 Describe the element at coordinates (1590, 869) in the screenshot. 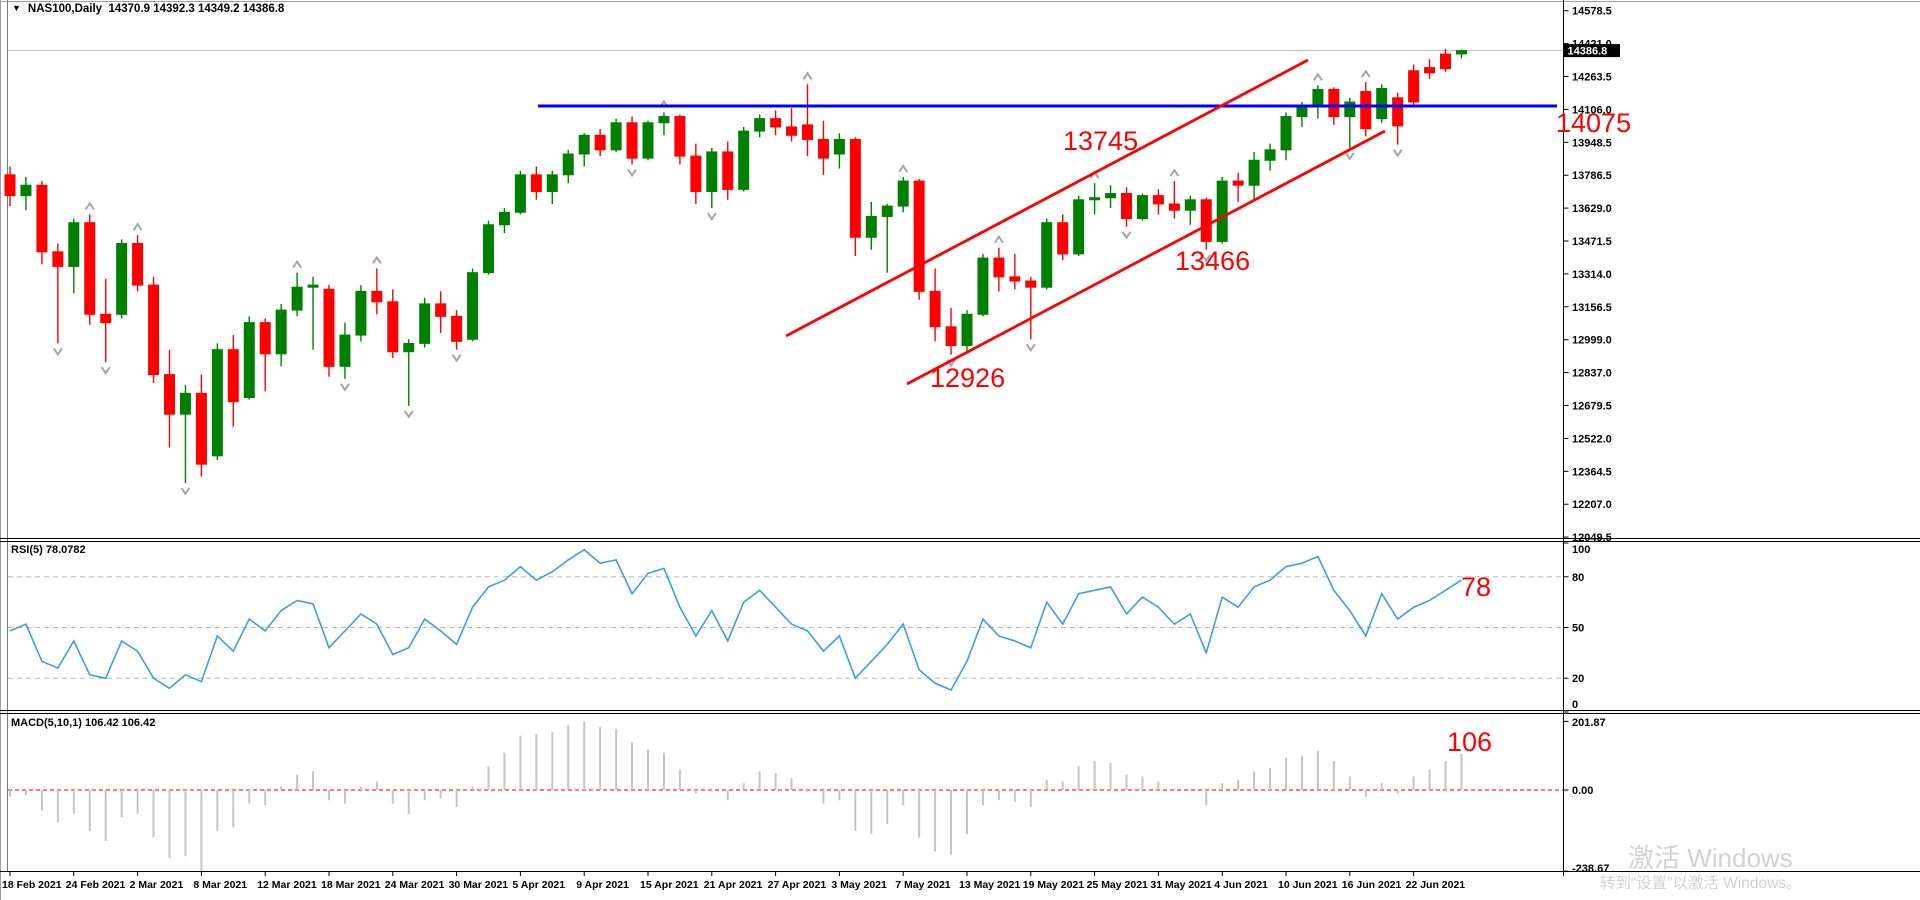

I see `svg-text: -238.67` at that location.